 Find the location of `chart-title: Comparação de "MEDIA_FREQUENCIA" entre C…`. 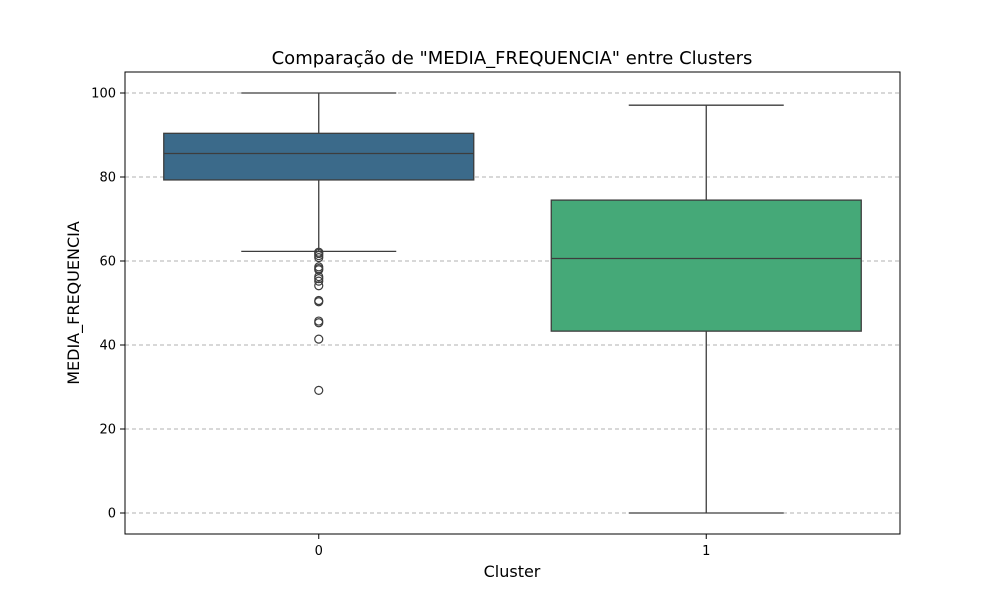

chart-title: Comparação de "MEDIA_FREQUENCIA" entre C… is located at coordinates (512, 58).